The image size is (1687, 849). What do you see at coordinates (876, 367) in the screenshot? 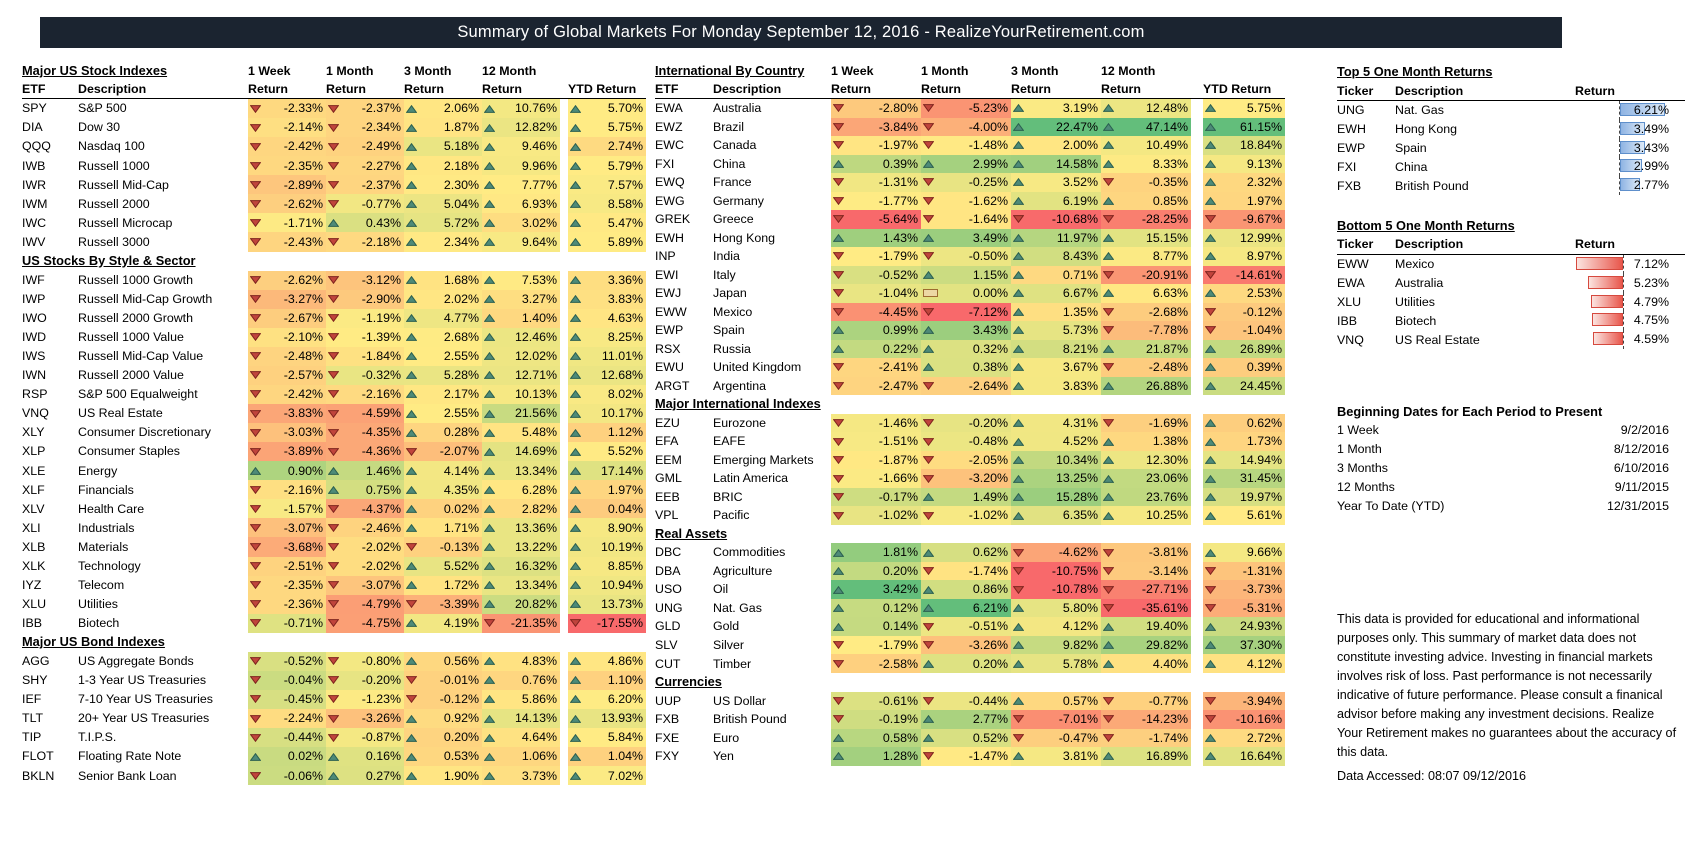
I see `return-cell: -2.41%` at bounding box center [876, 367].